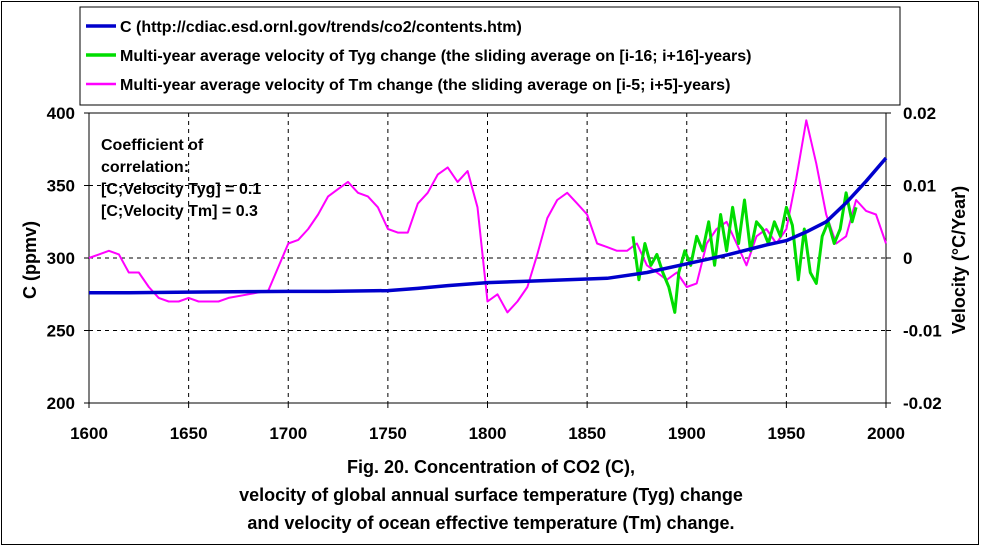  I want to click on y-axis-left-label: C (ppmv), so click(30, 260).